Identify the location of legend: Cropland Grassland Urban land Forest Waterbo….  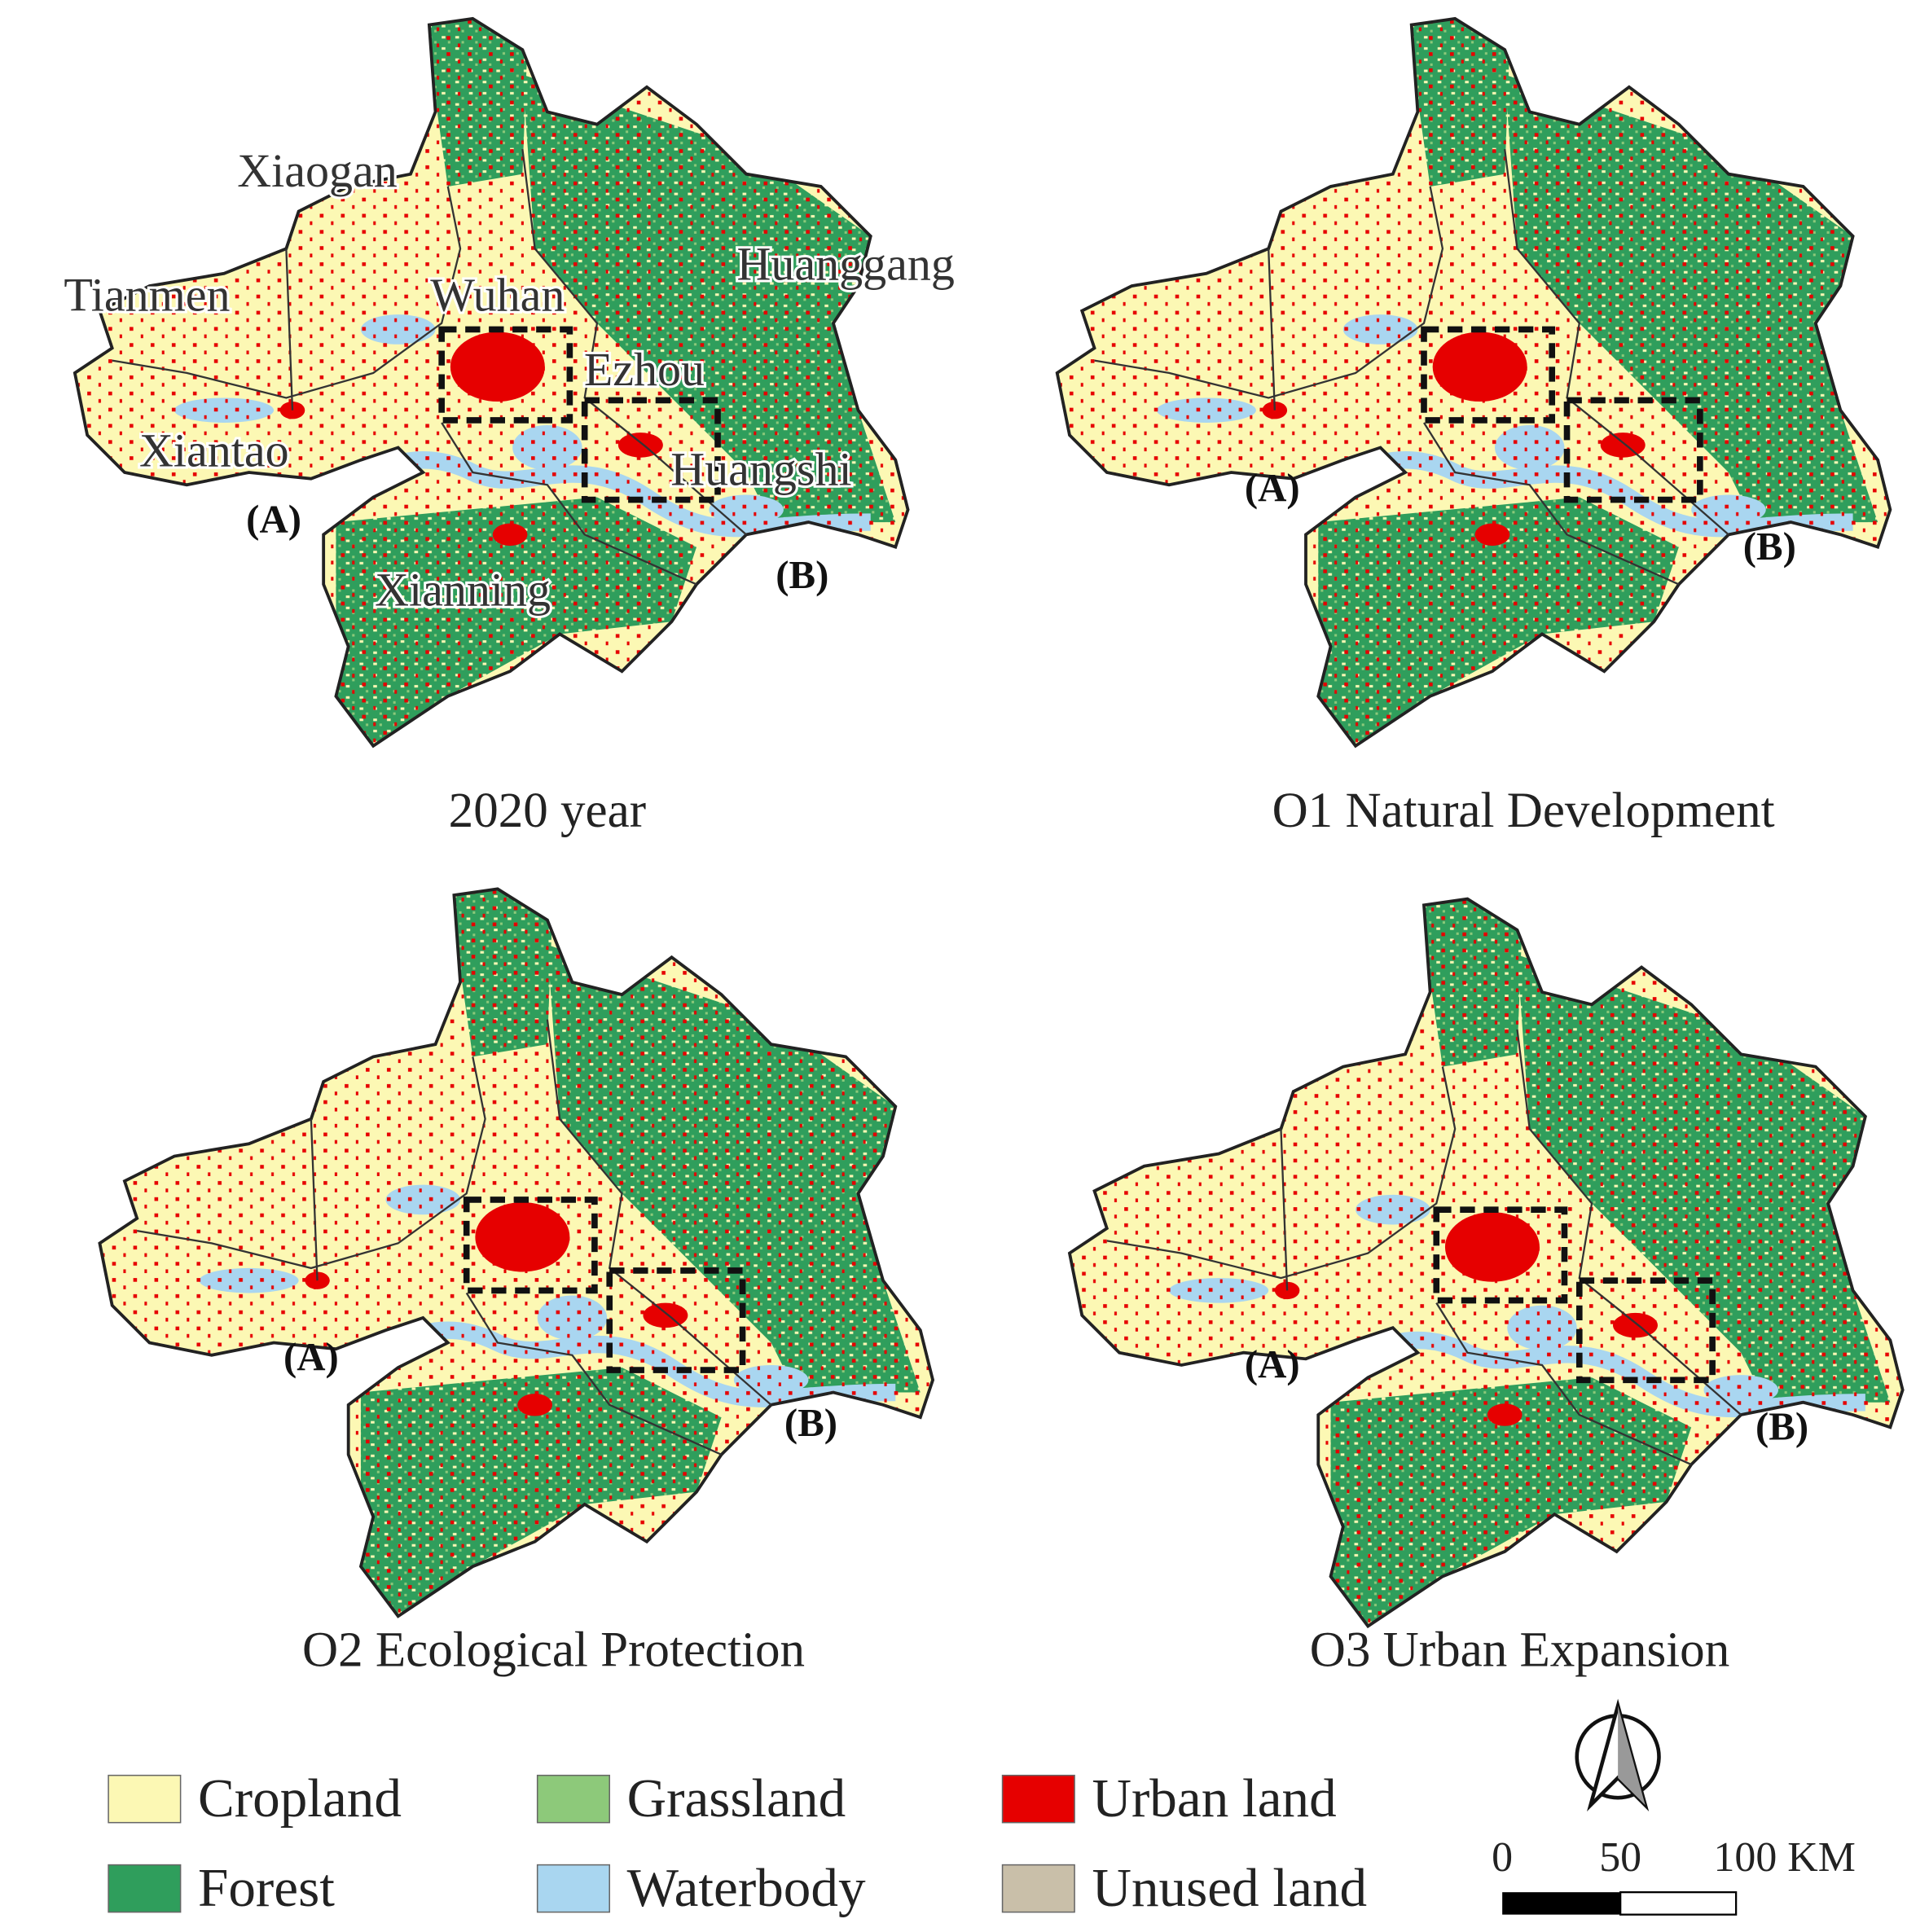
(738, 1843).